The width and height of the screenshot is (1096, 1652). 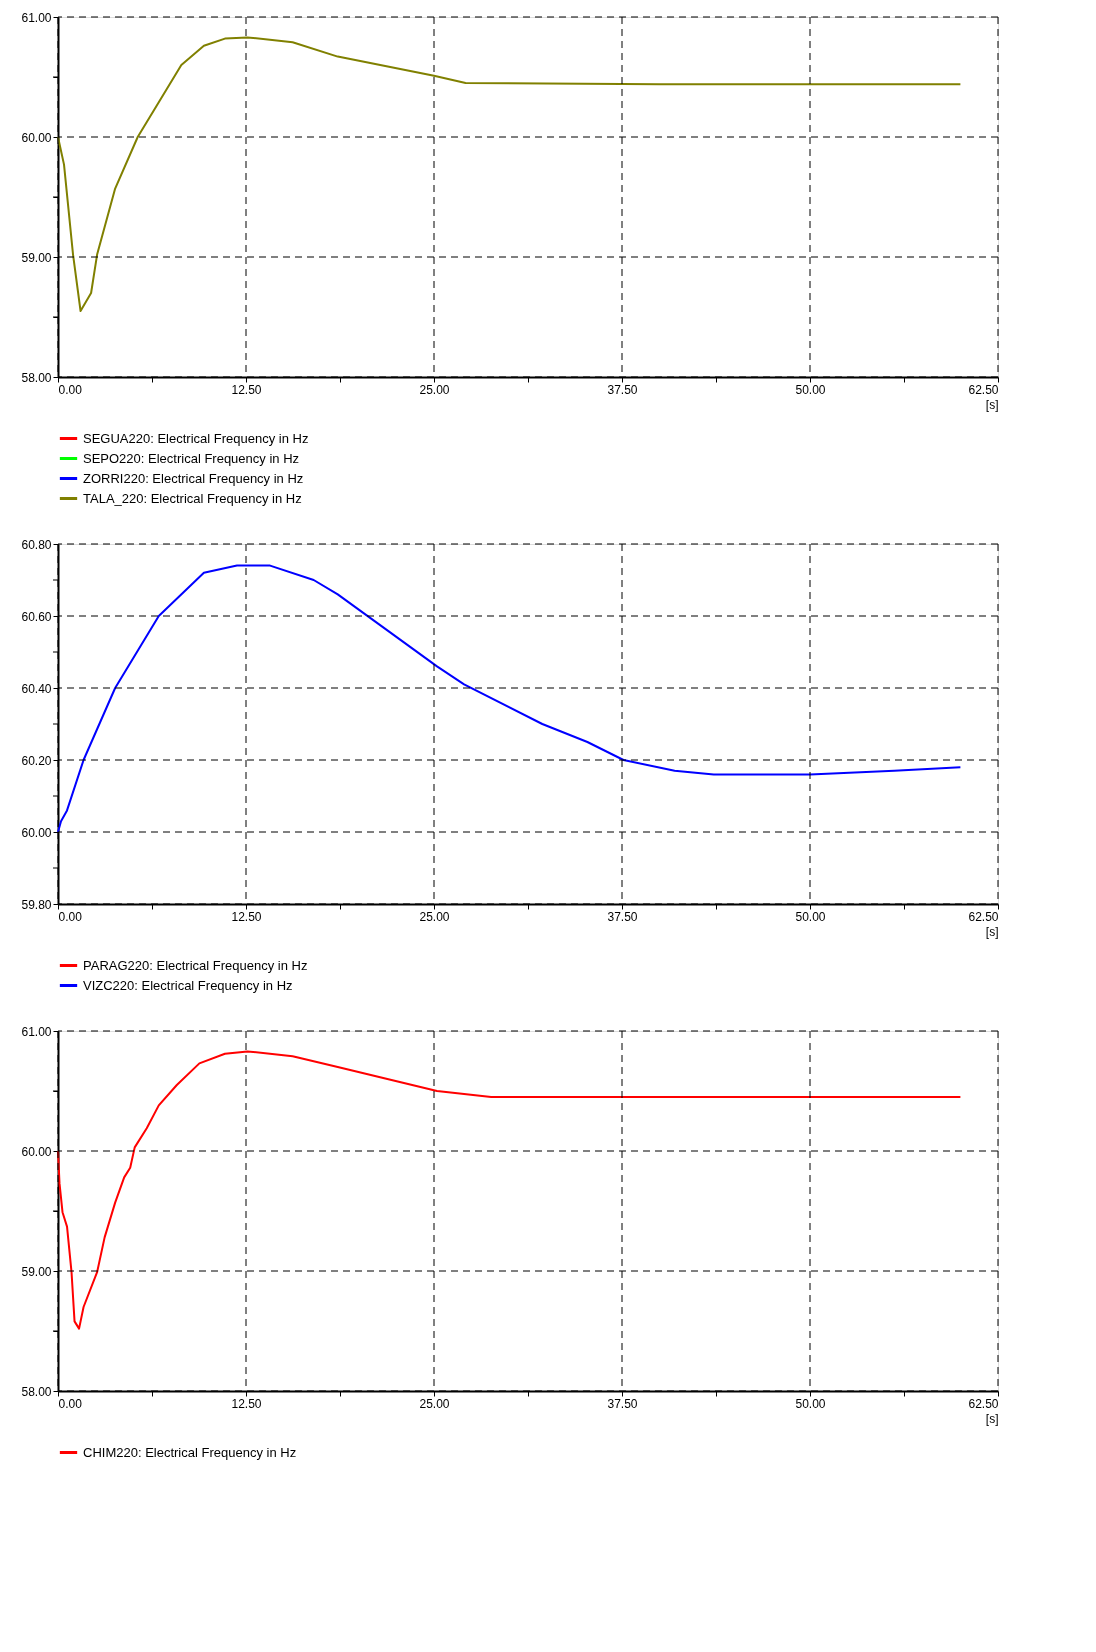 What do you see at coordinates (188, 985) in the screenshot?
I see `legend-label: VIZC220: Electrical Frequency in Hz` at bounding box center [188, 985].